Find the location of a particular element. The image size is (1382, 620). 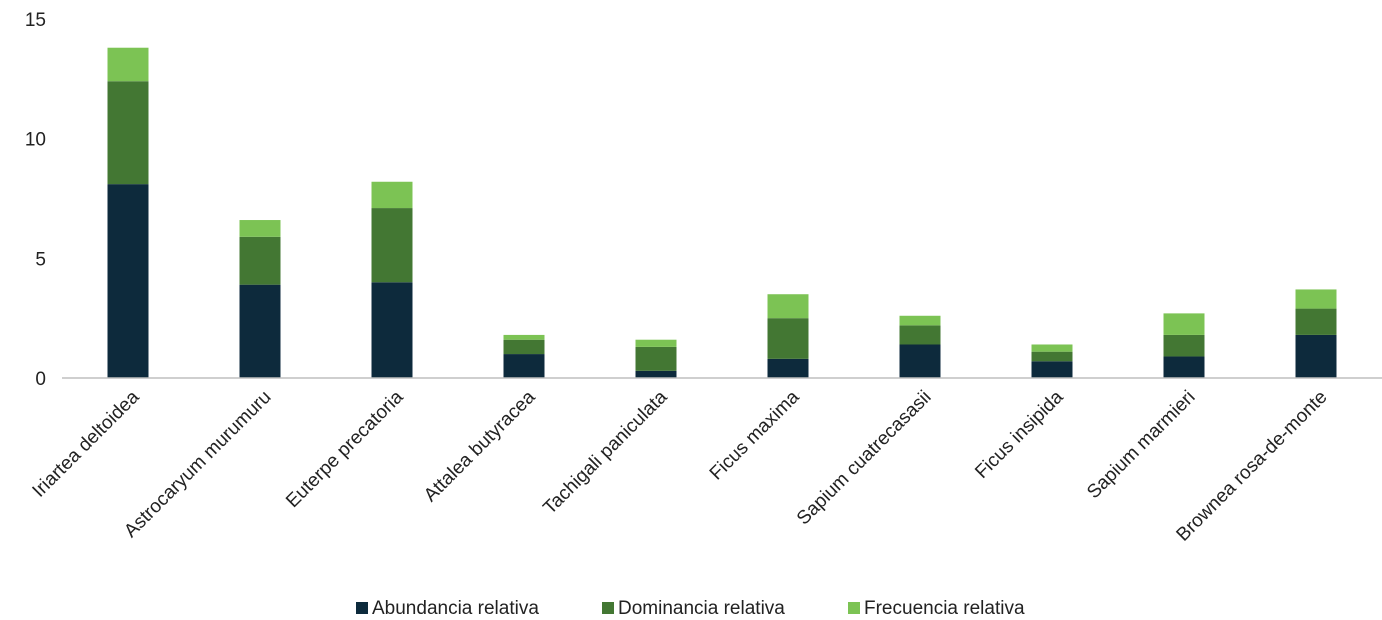

y-axis: 0 5 10 15 is located at coordinates (35, 200).